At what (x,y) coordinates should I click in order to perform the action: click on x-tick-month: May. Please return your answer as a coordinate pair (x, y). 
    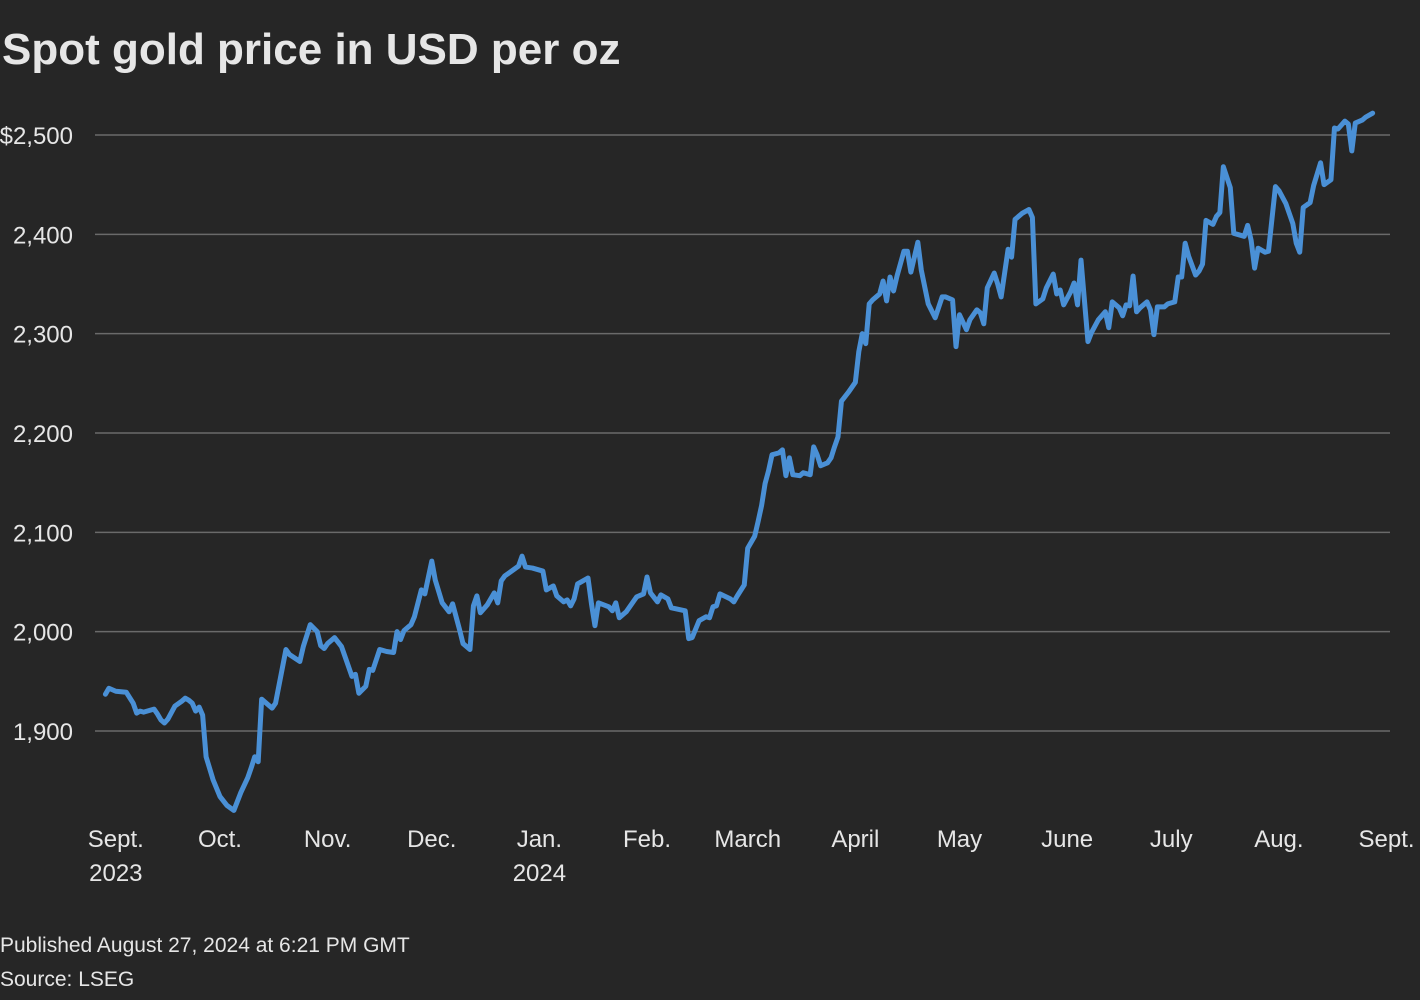
    Looking at the image, I should click on (959, 839).